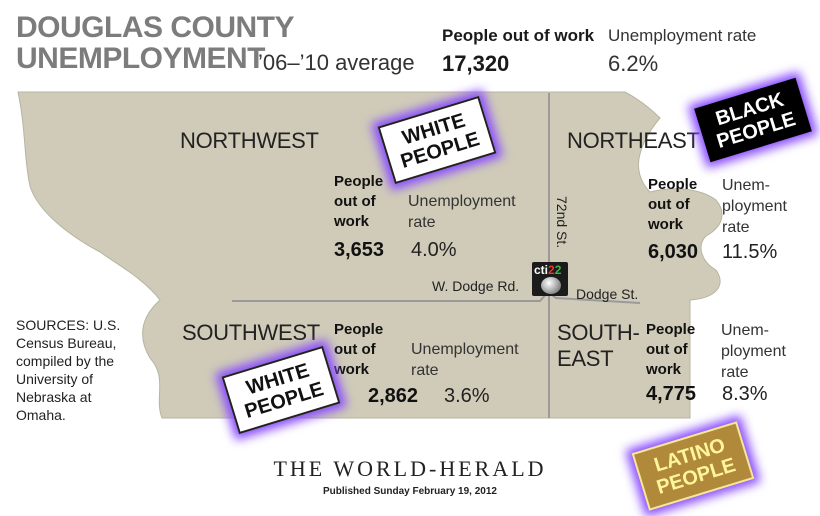  What do you see at coordinates (558, 270) in the screenshot?
I see `logo-text-c: 2` at bounding box center [558, 270].